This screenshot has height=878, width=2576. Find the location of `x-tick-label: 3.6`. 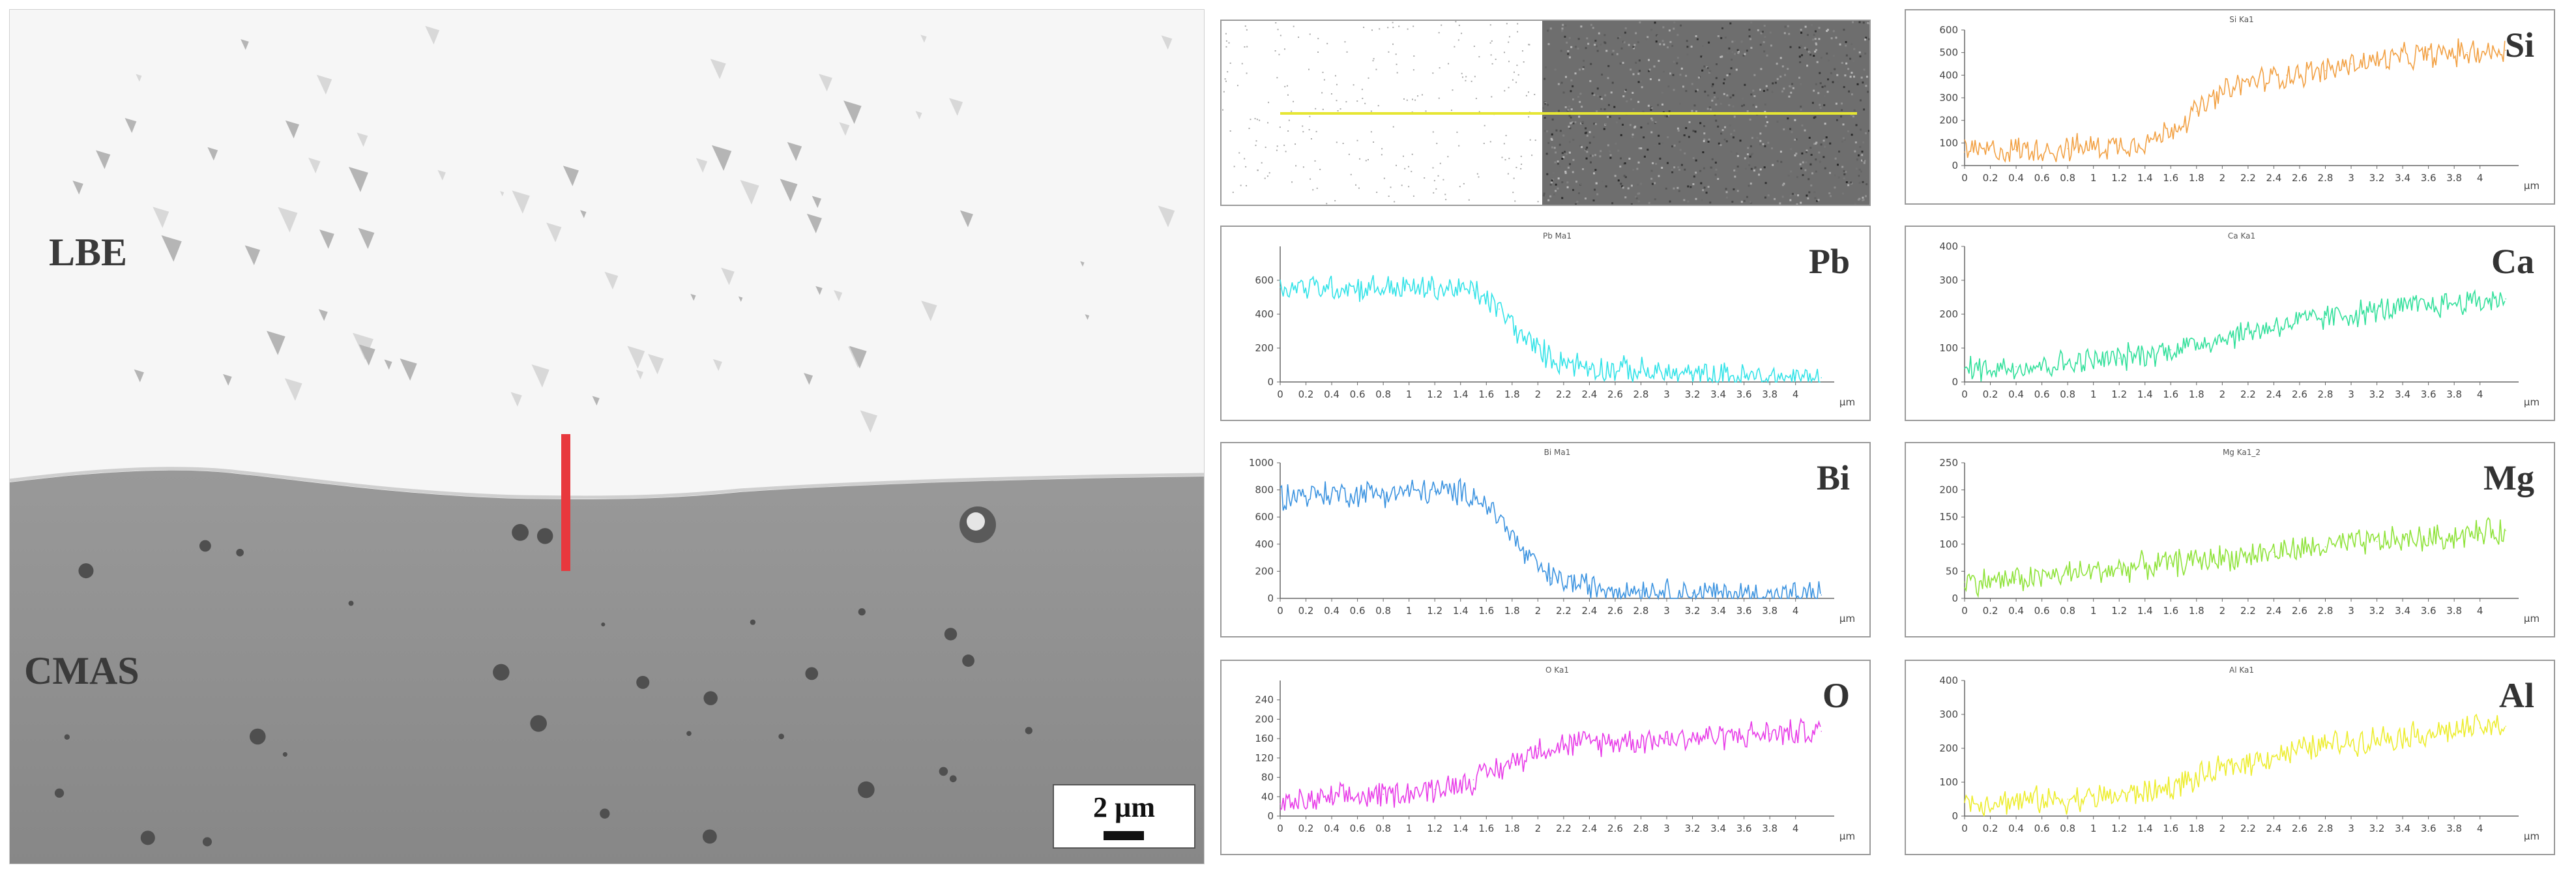

x-tick-label: 3.6 is located at coordinates (2429, 829).